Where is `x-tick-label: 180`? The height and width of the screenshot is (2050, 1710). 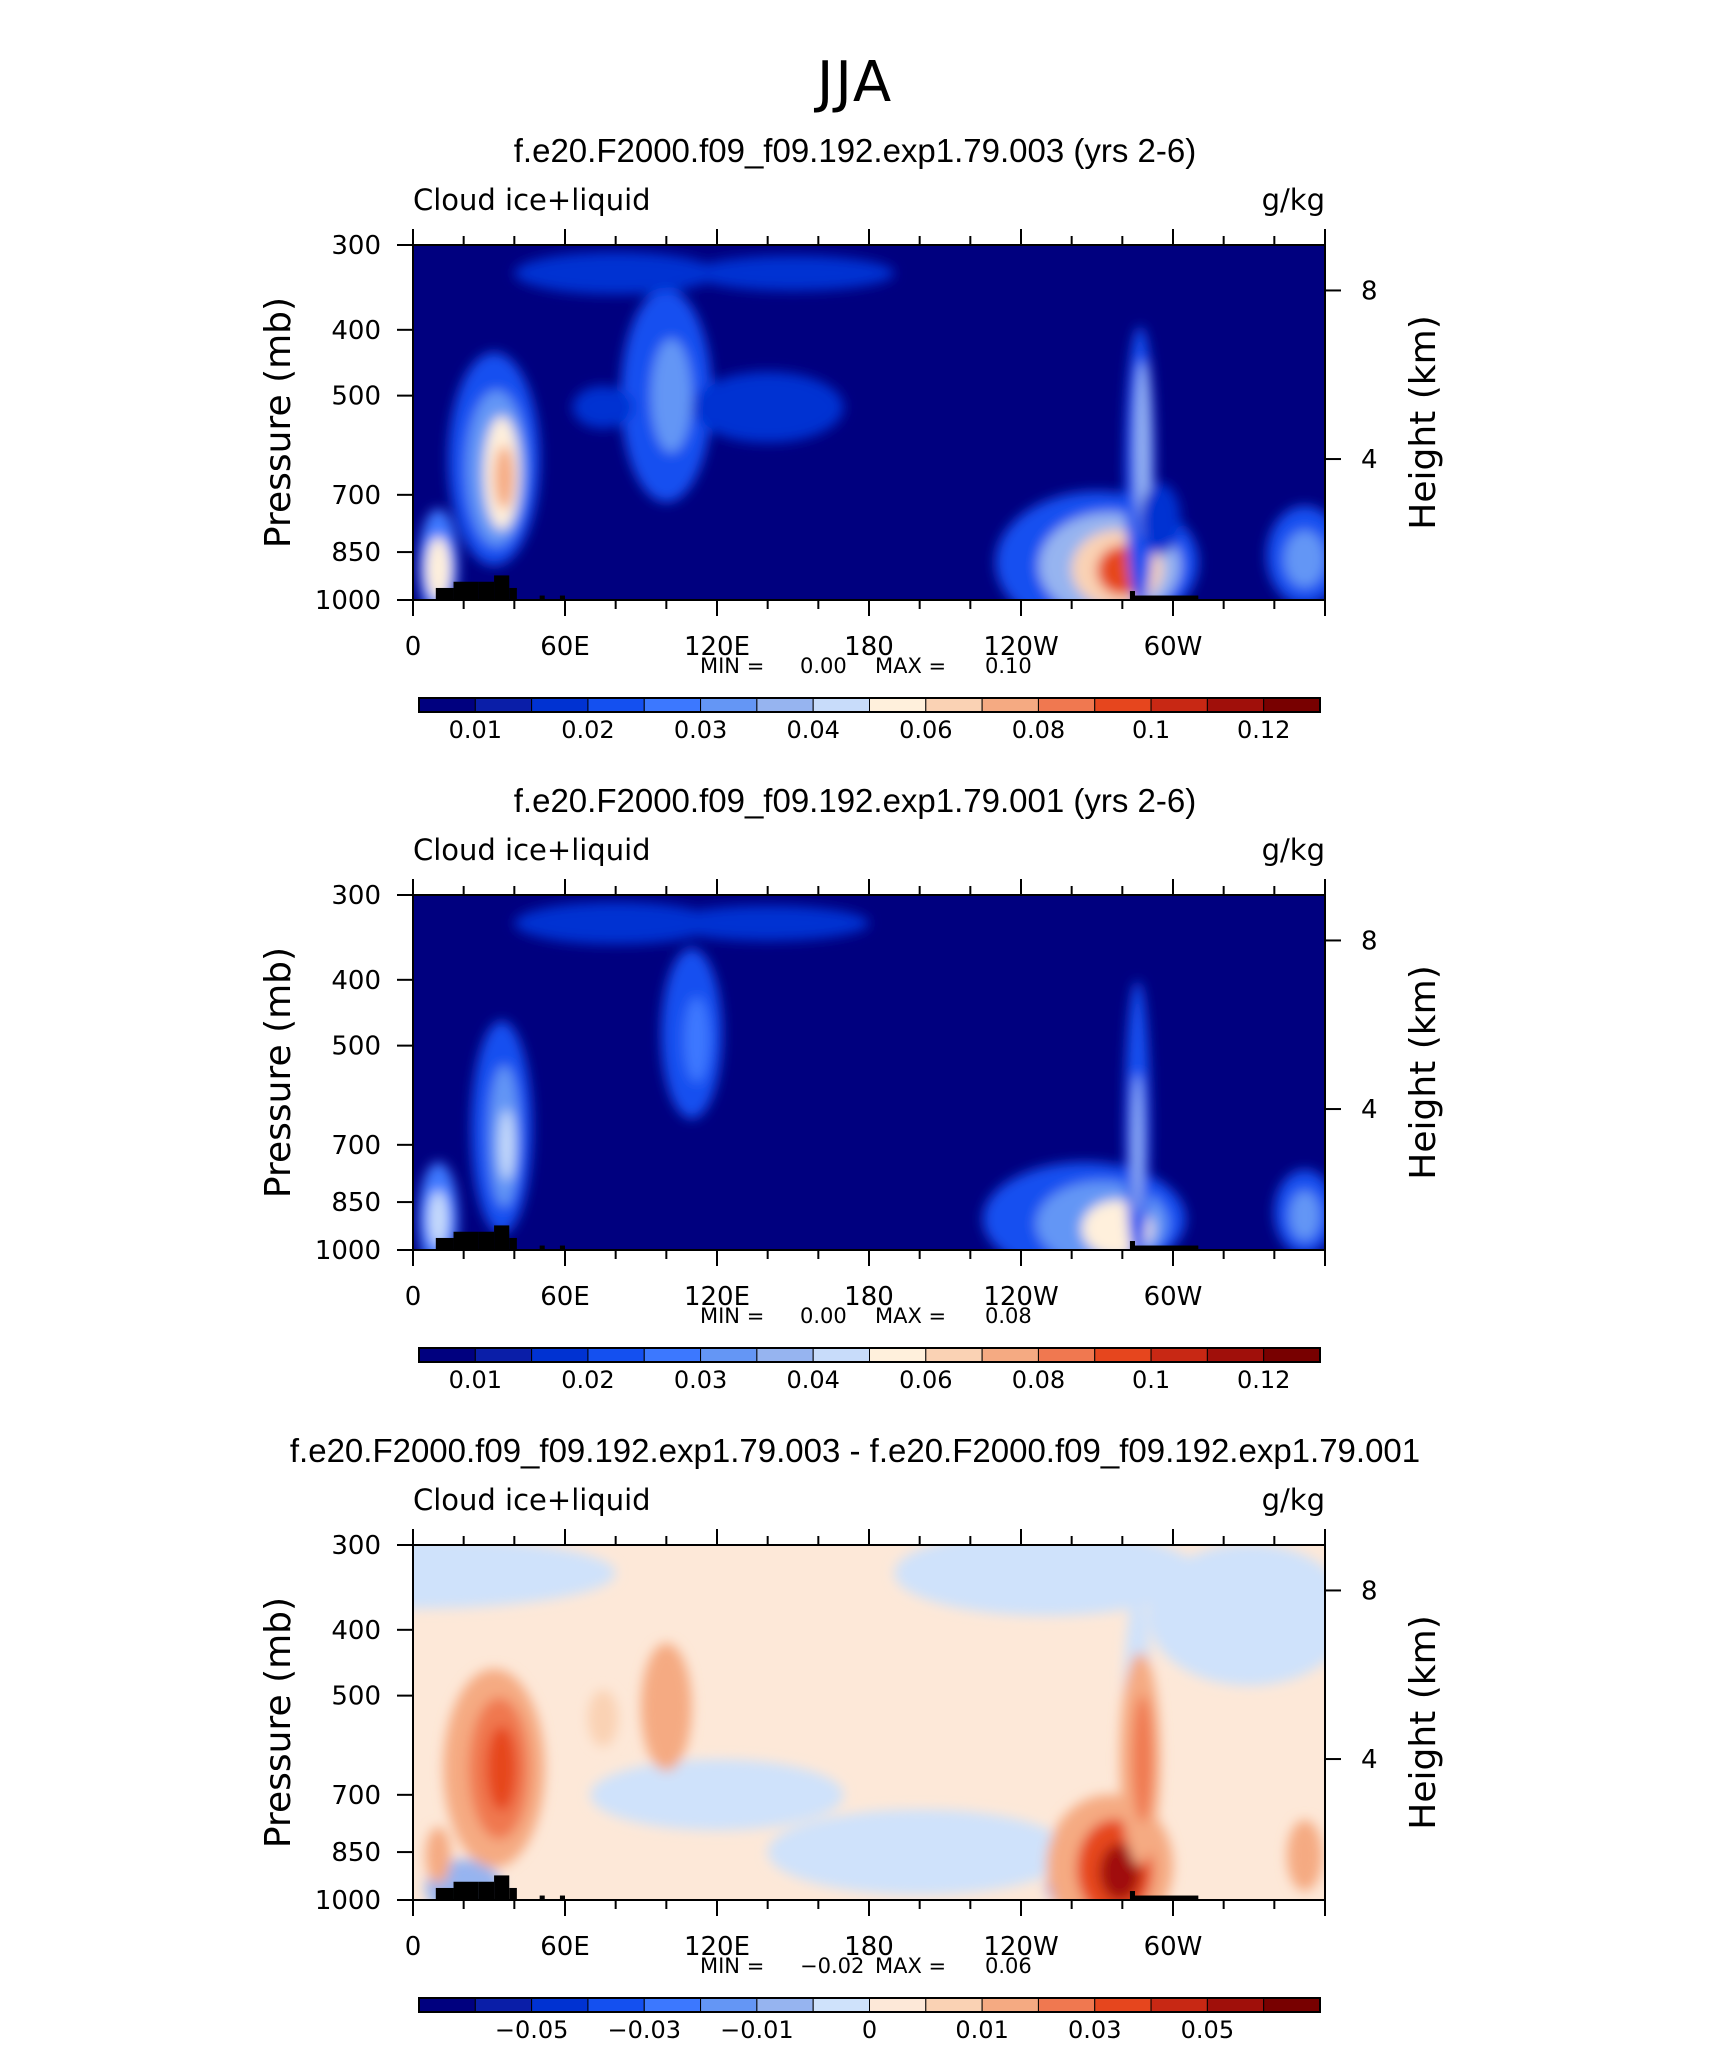
x-tick-label: 180 is located at coordinates (869, 647).